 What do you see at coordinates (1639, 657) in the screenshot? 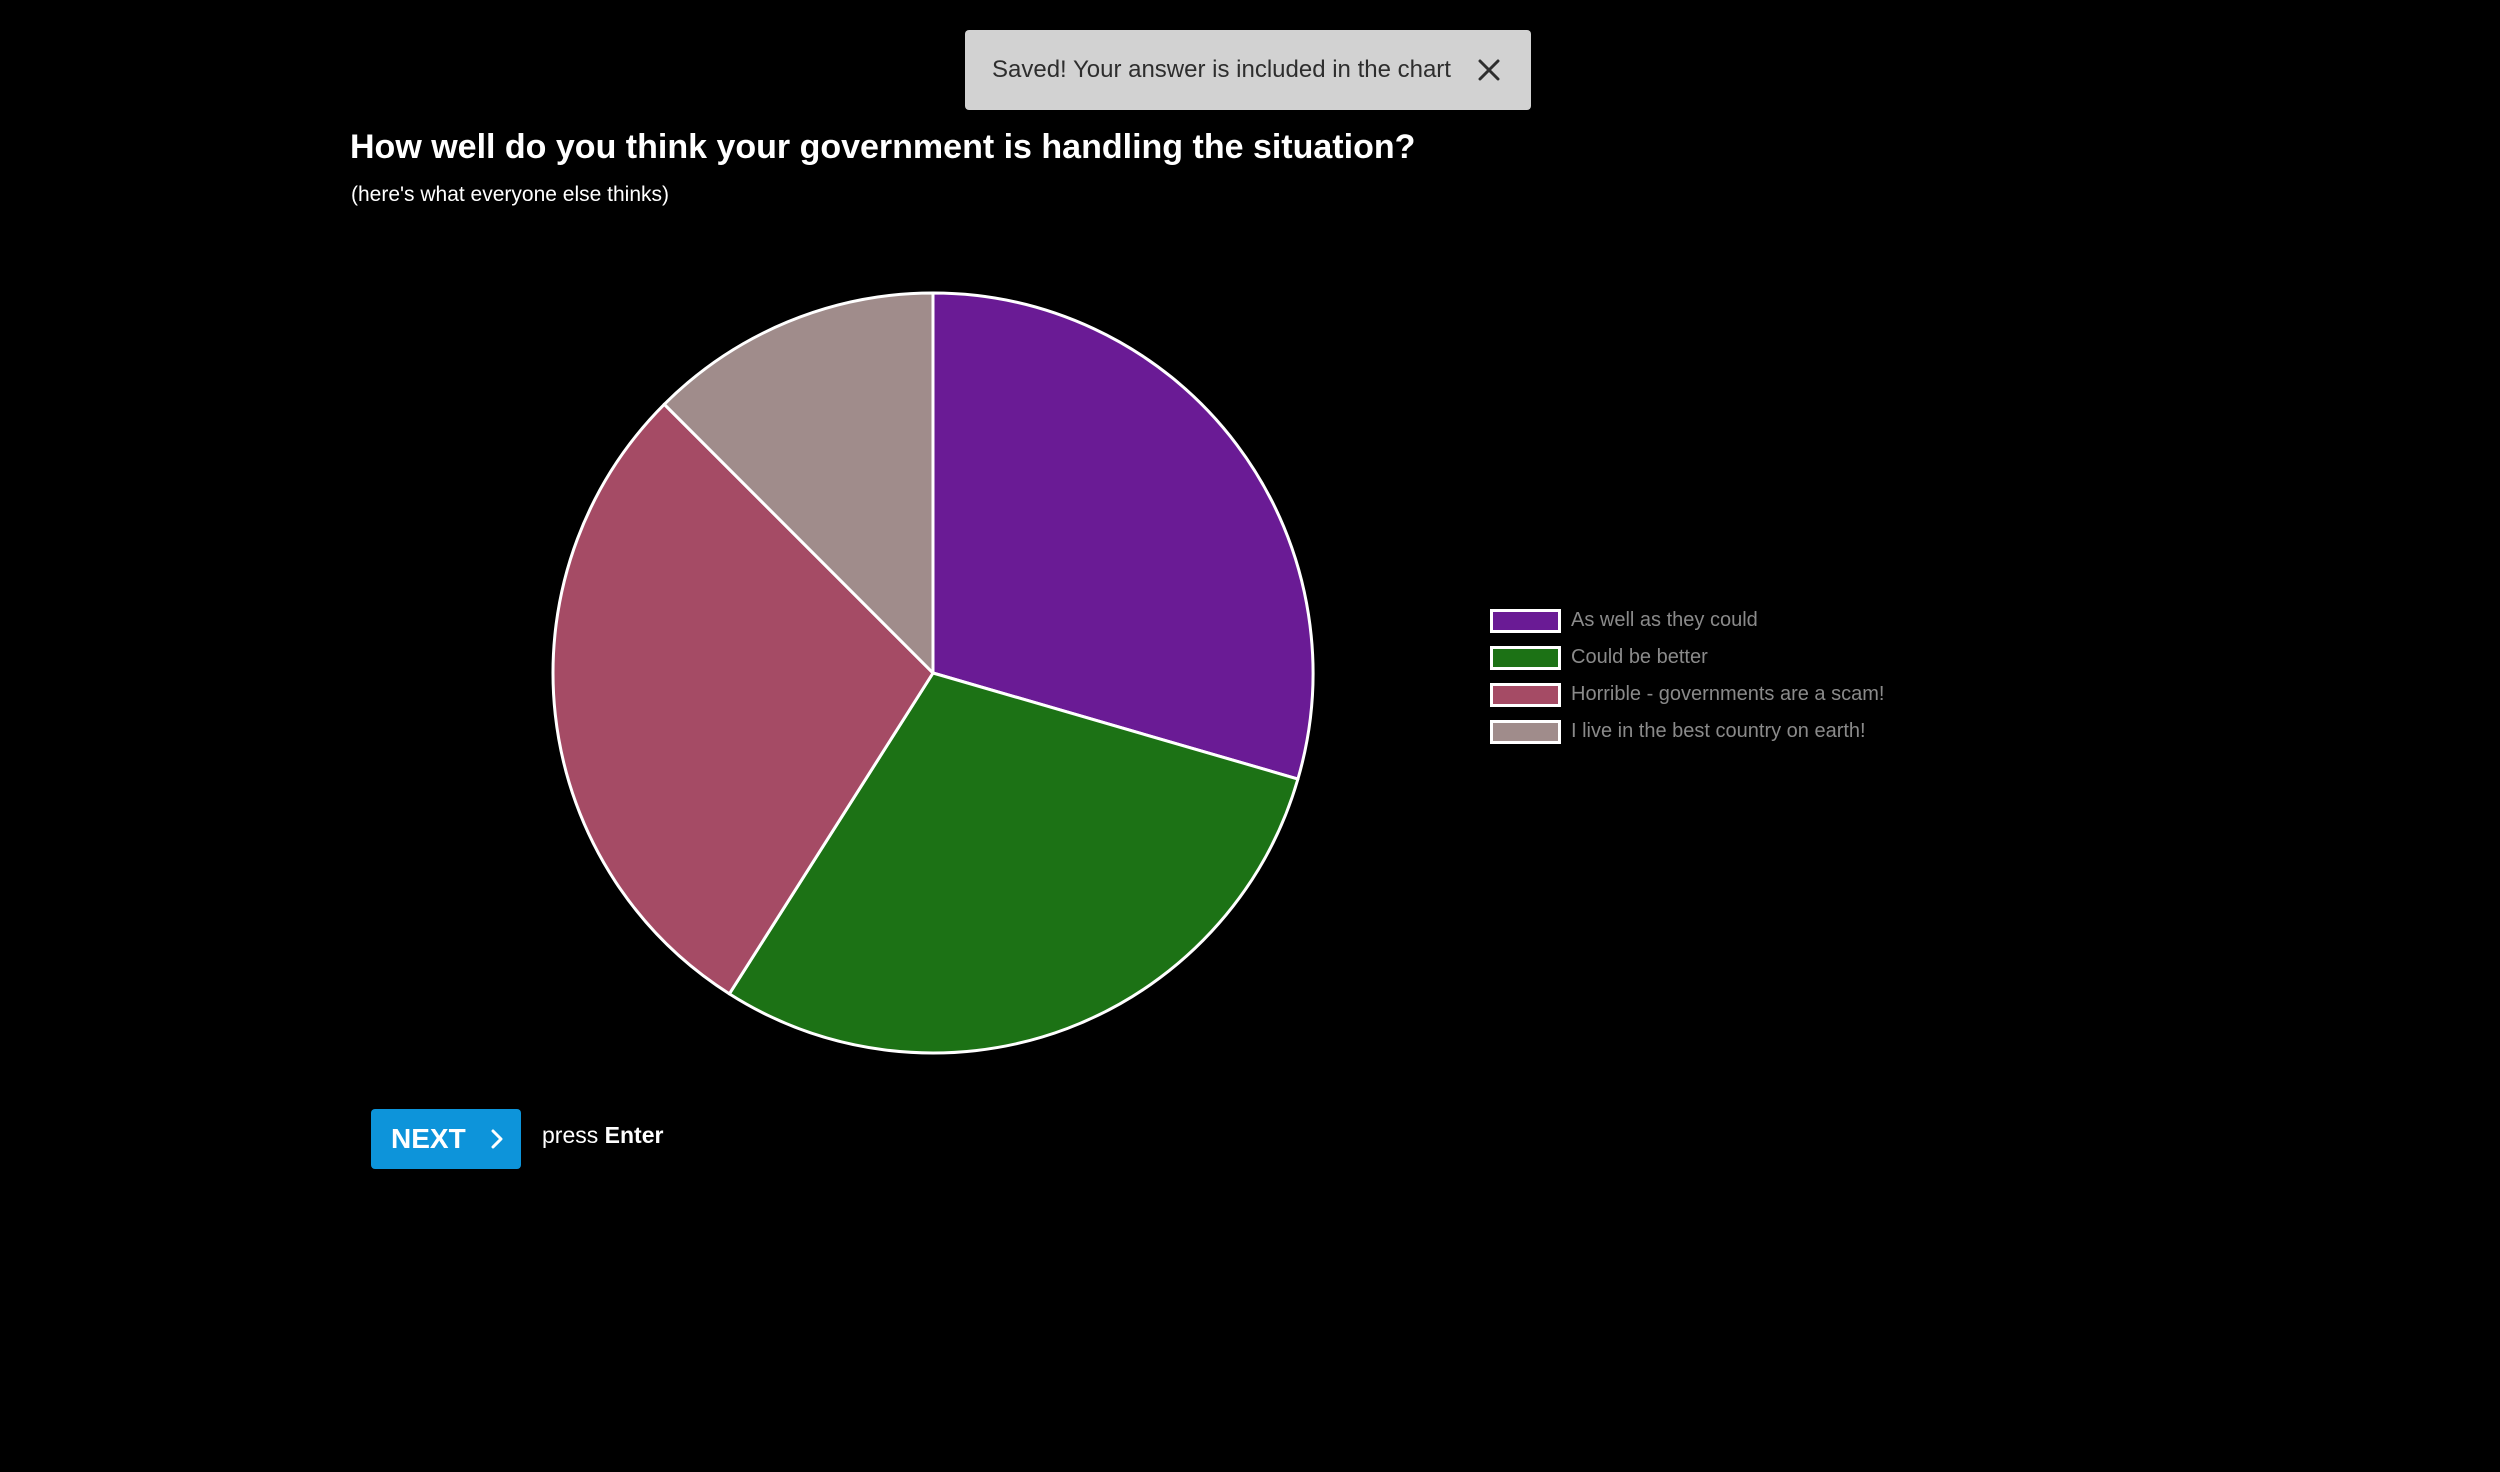
I see `legend-label: Could be better` at bounding box center [1639, 657].